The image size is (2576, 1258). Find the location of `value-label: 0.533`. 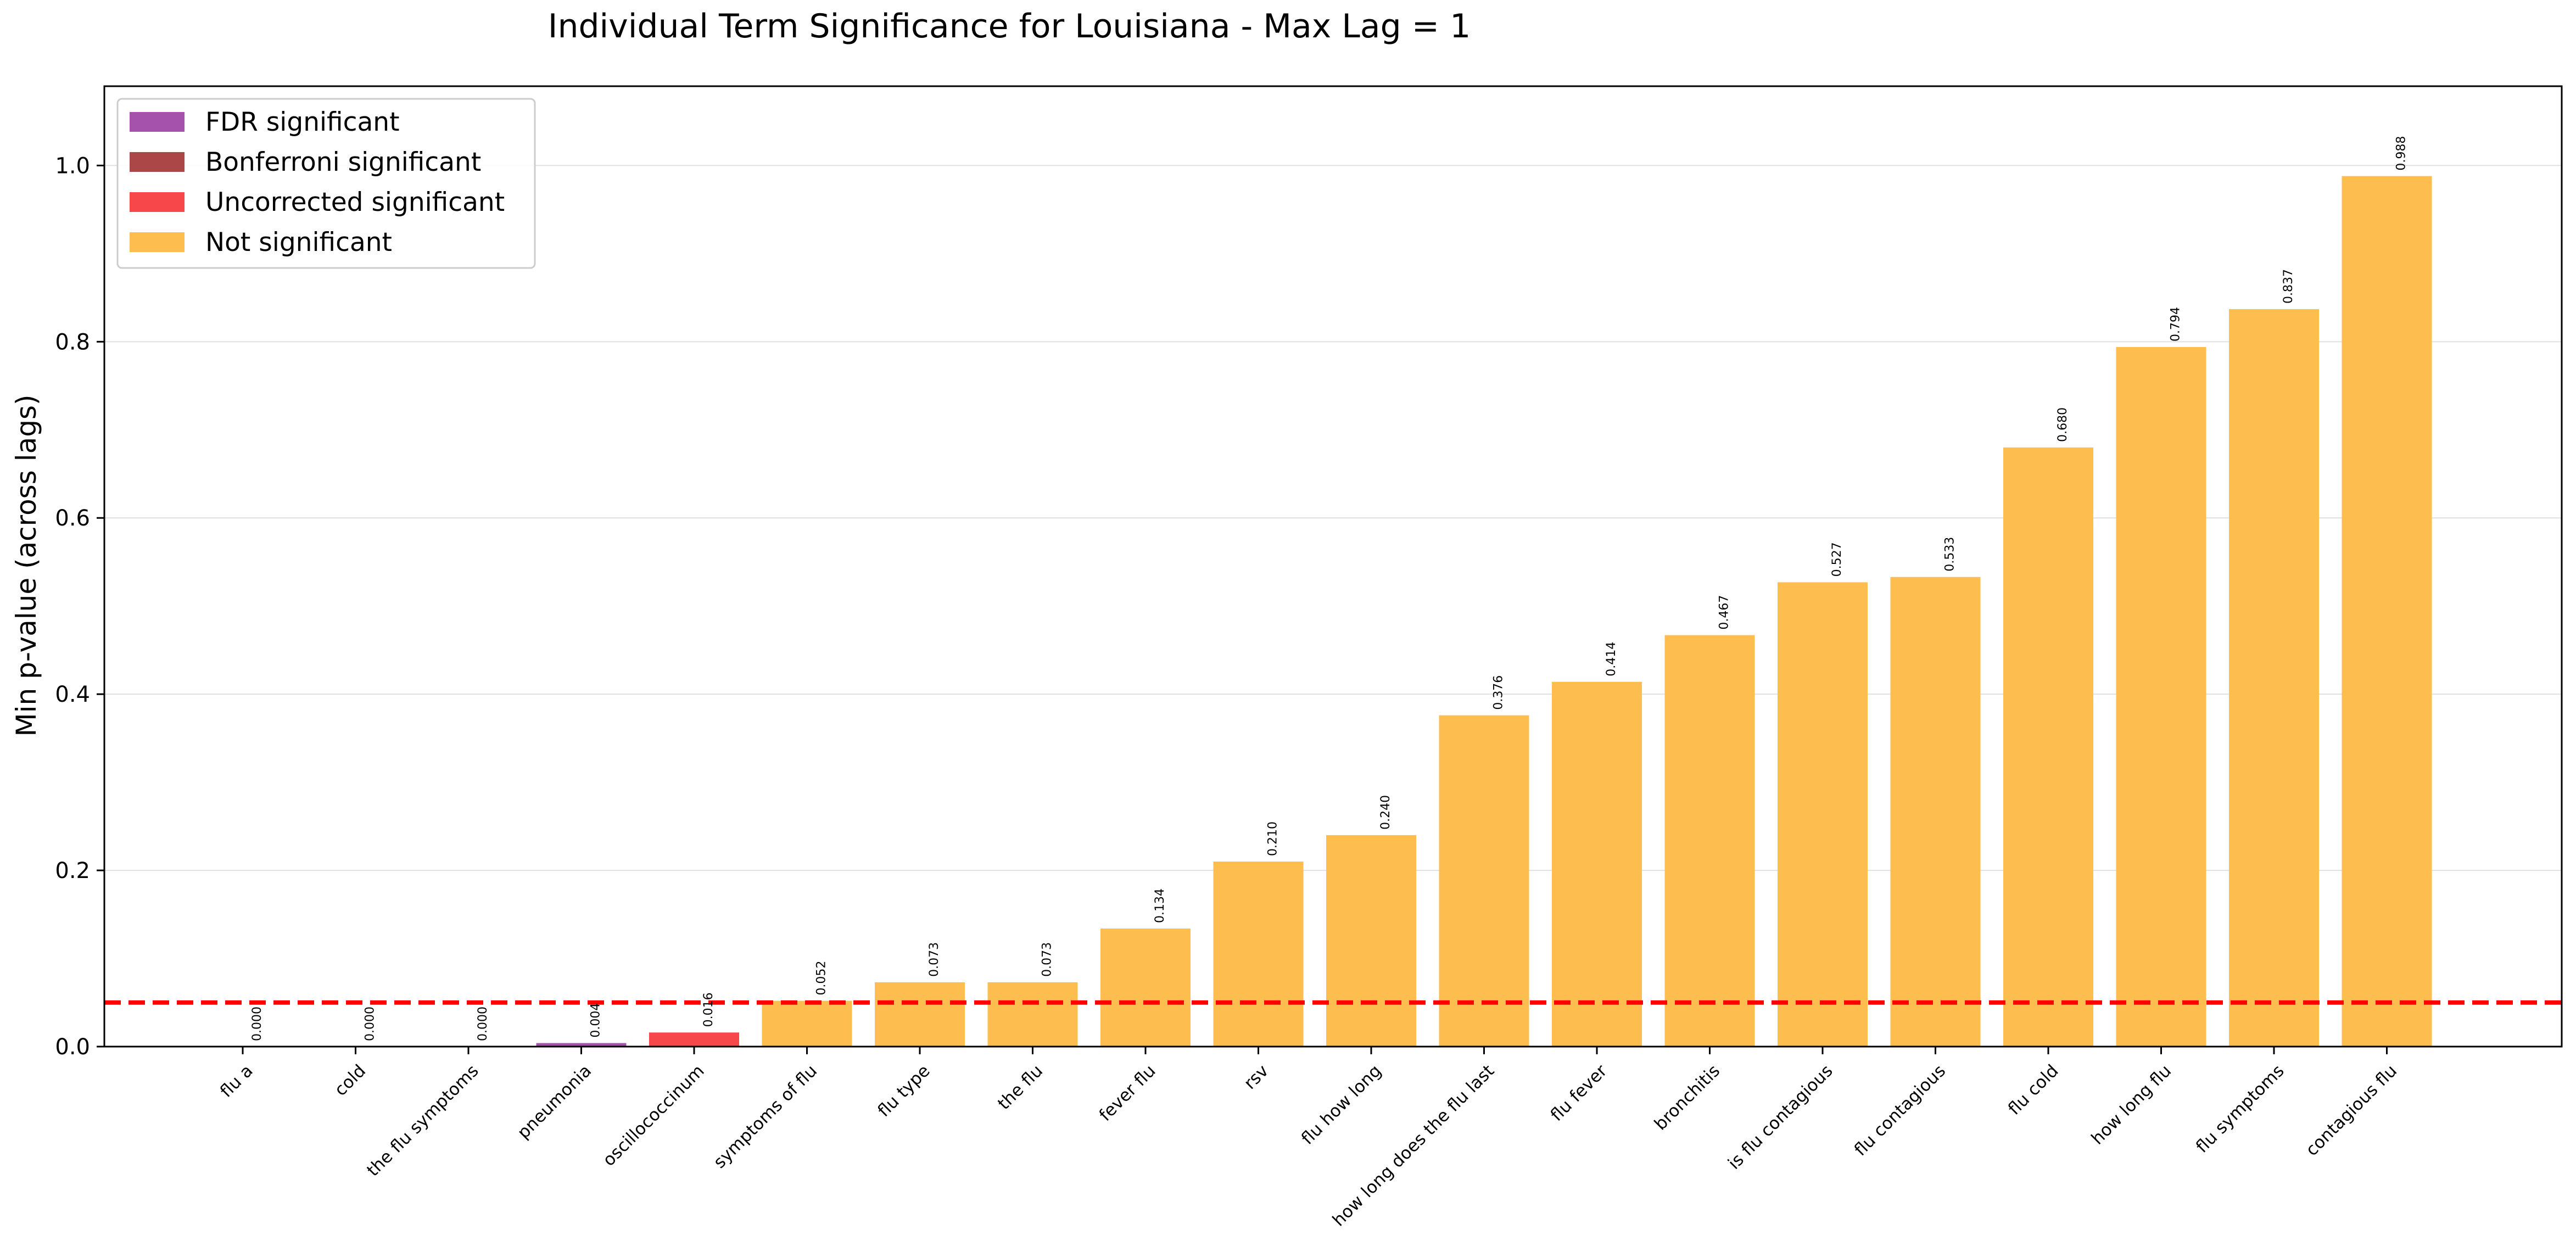

value-label: 0.533 is located at coordinates (1950, 554).